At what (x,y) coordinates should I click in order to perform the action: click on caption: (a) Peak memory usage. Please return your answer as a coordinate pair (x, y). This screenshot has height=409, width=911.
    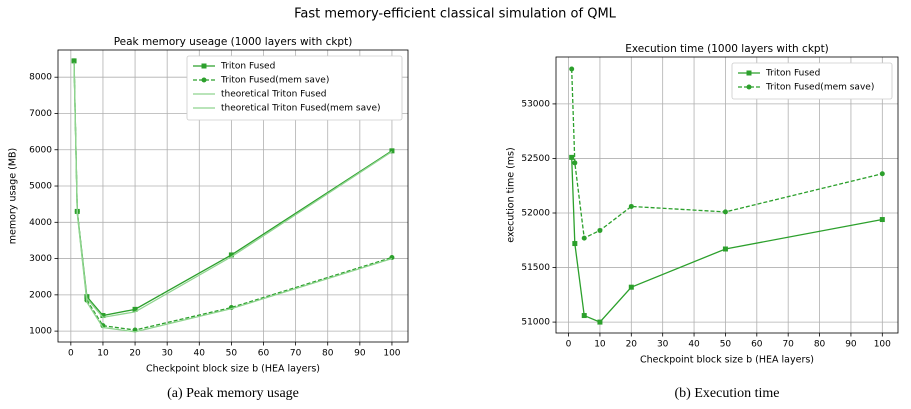
    Looking at the image, I should click on (233, 393).